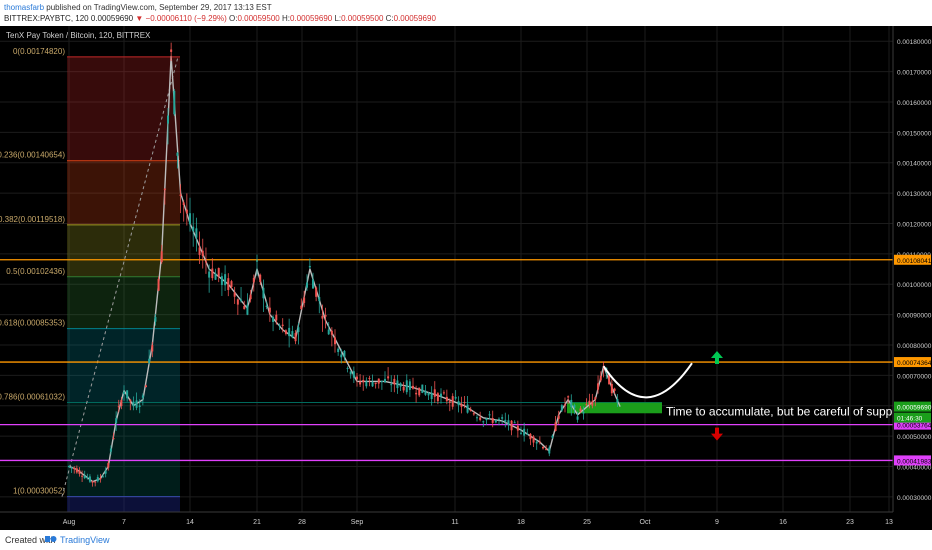 This screenshot has width=932, height=550. I want to click on y-tick-label: 0.00120000, so click(914, 224).